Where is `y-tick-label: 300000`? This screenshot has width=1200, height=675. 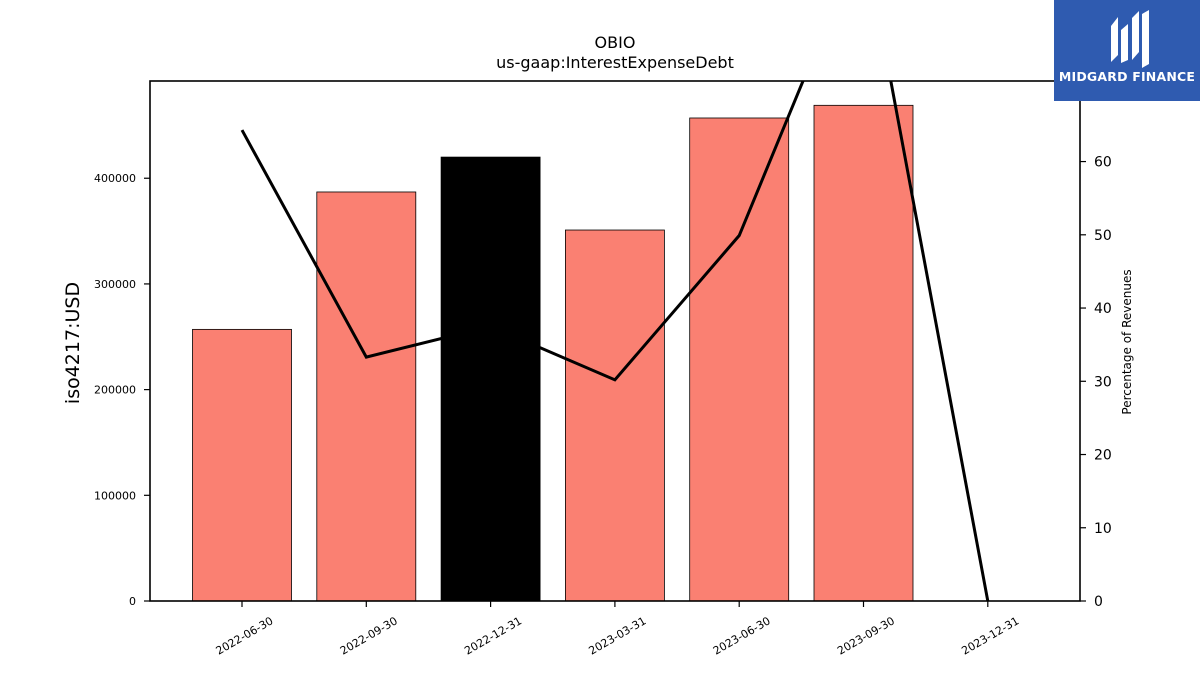
y-tick-label: 300000 is located at coordinates (115, 284).